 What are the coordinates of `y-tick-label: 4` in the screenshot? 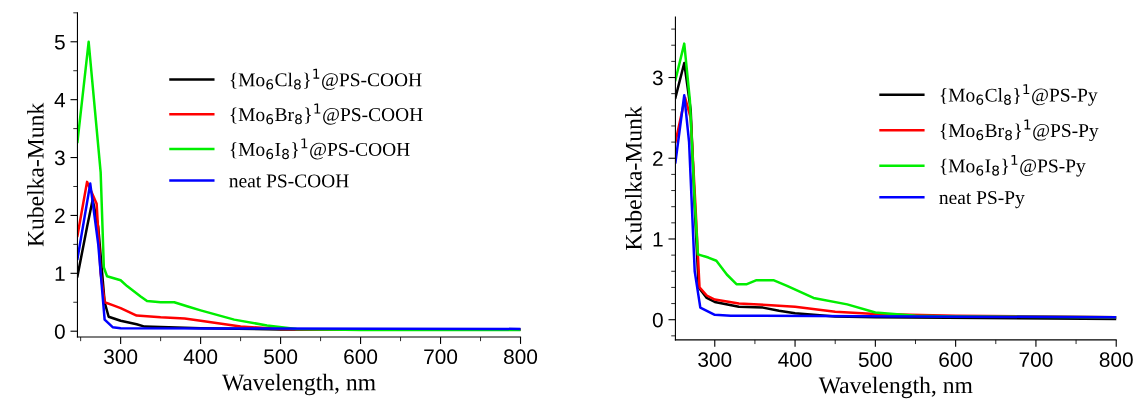 It's located at (60, 100).